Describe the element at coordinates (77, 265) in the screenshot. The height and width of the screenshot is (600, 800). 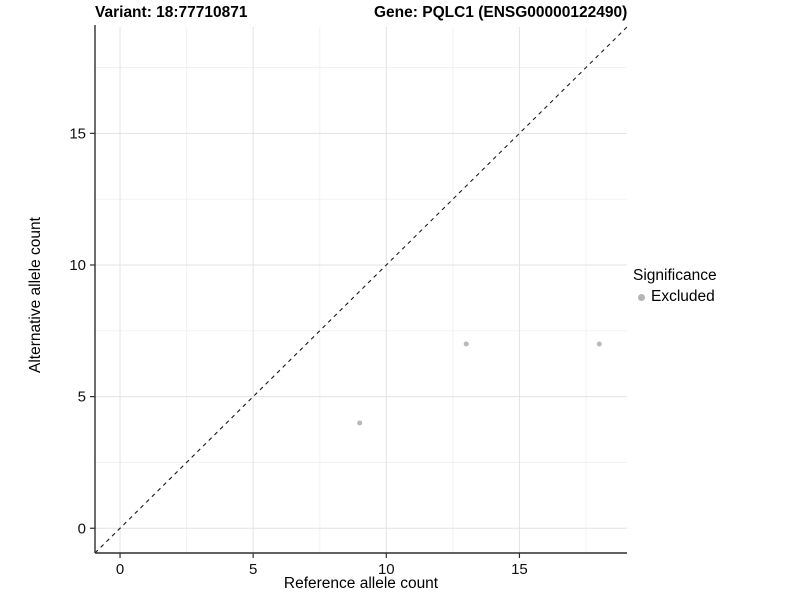
I see `y-tick-label: 10` at that location.